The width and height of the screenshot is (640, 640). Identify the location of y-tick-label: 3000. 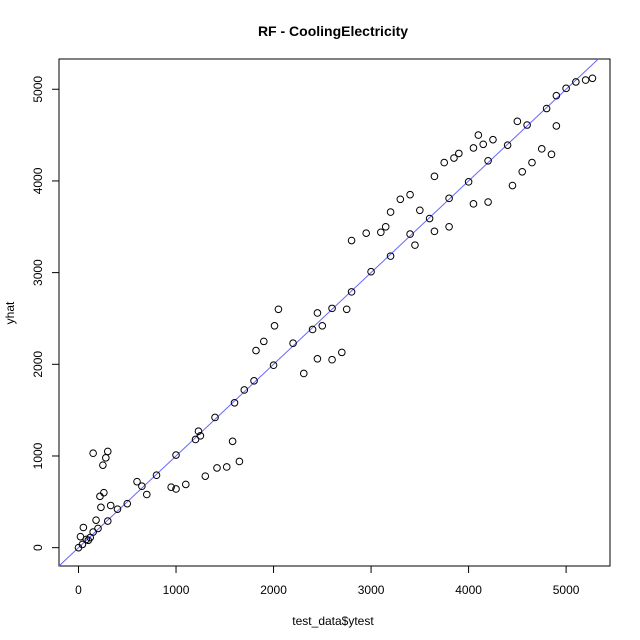
(38, 272).